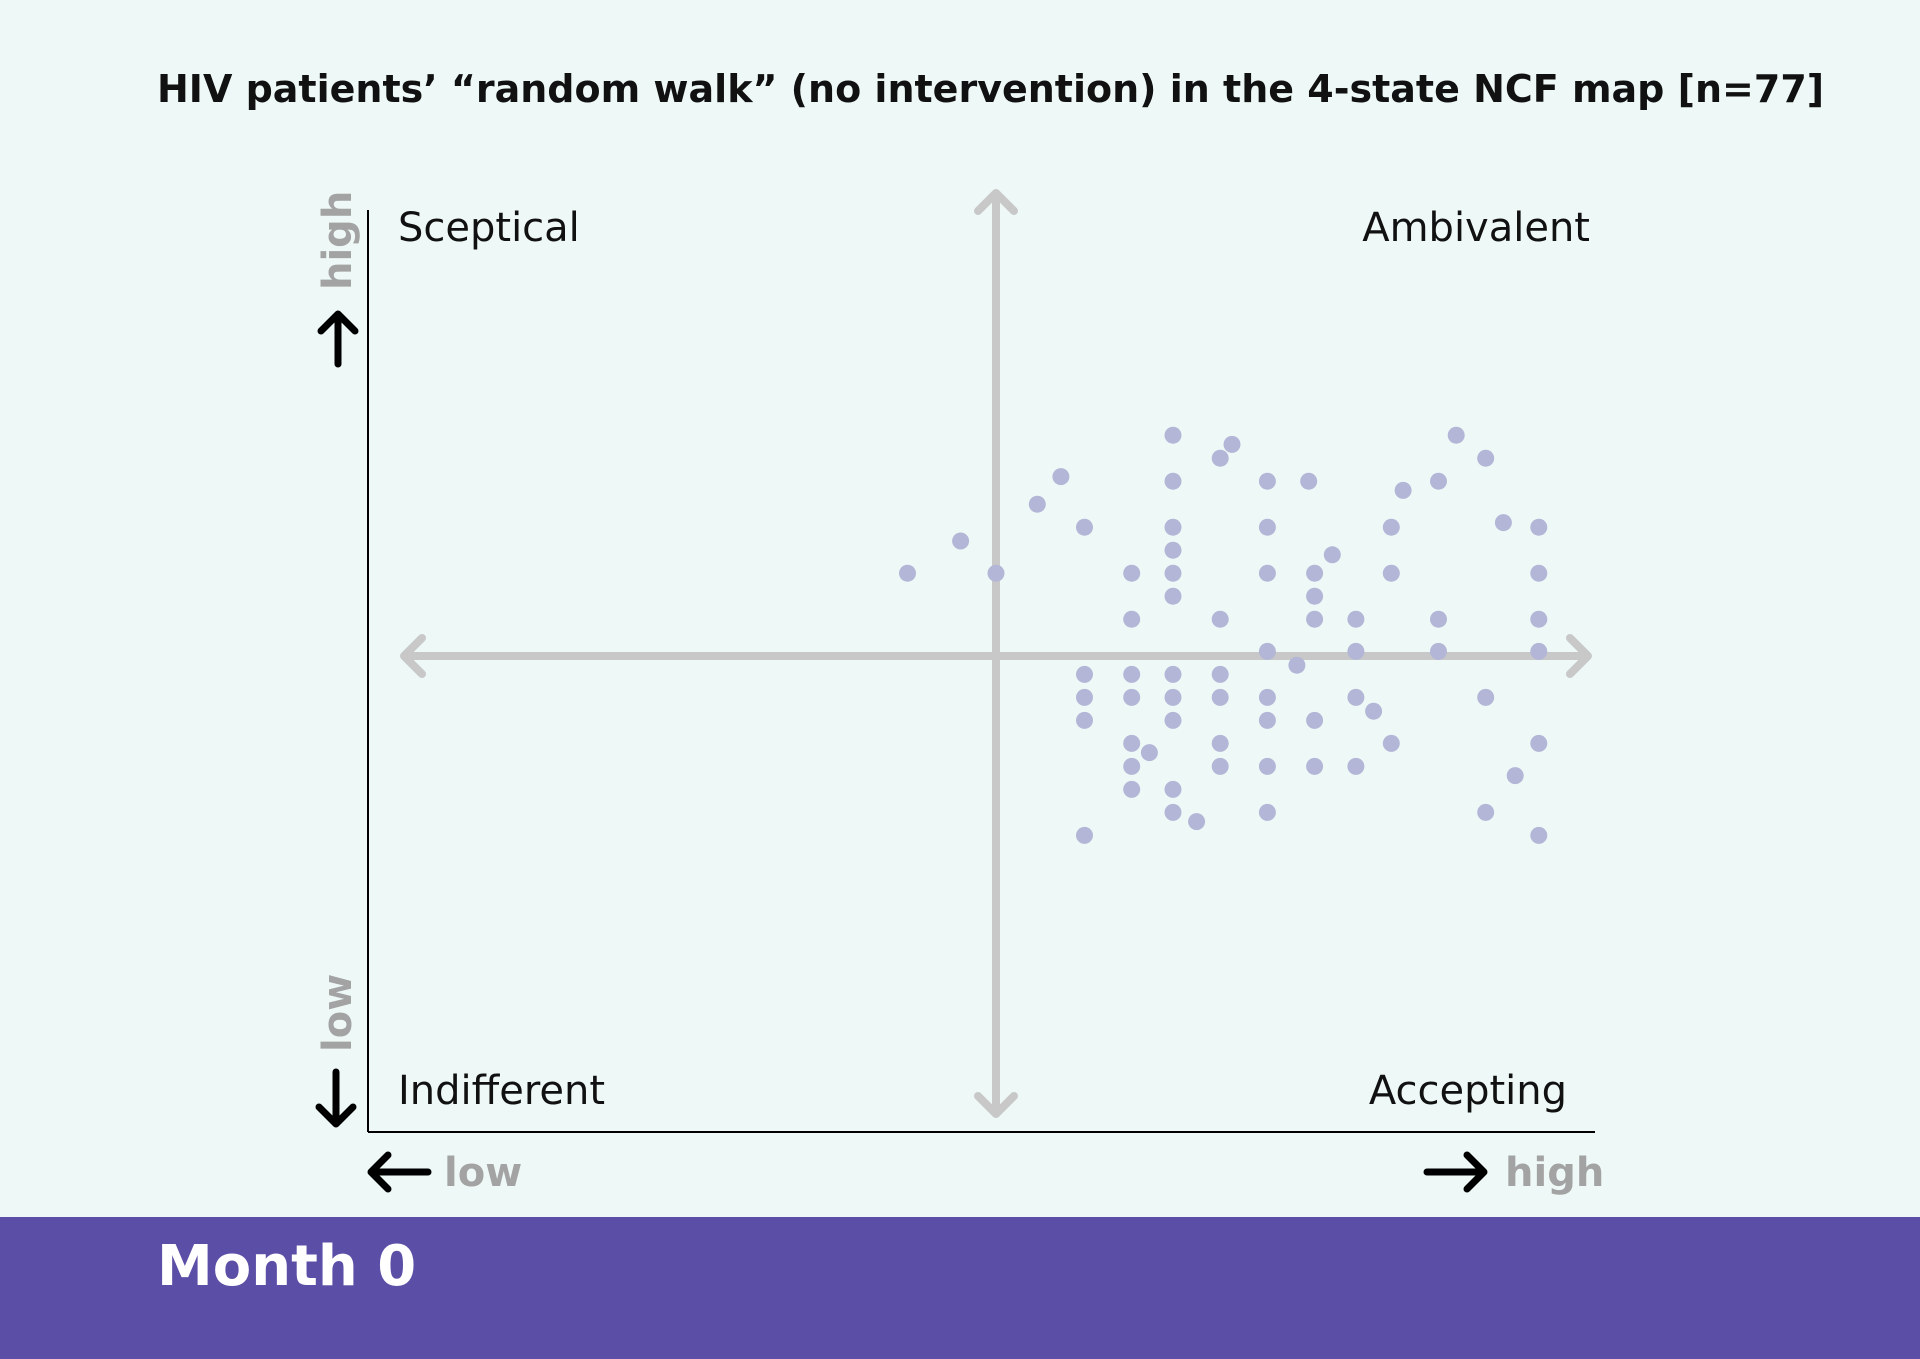 The width and height of the screenshot is (1920, 1359). What do you see at coordinates (1554, 1173) in the screenshot?
I see `x-axis-high-label: high` at bounding box center [1554, 1173].